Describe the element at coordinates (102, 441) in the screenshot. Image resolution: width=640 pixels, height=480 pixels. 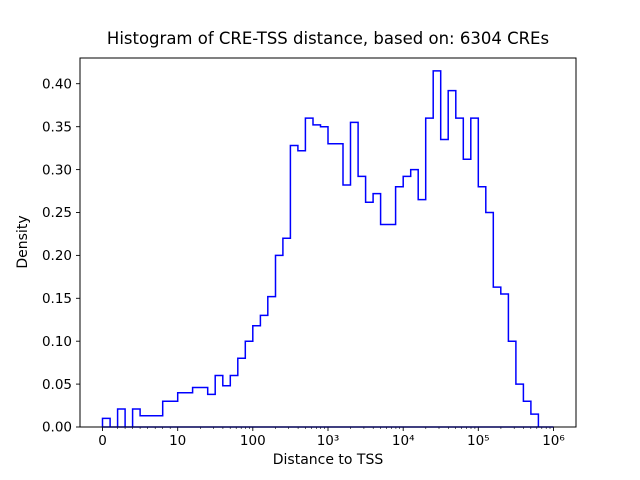
I see `x-tick-label: 0` at that location.